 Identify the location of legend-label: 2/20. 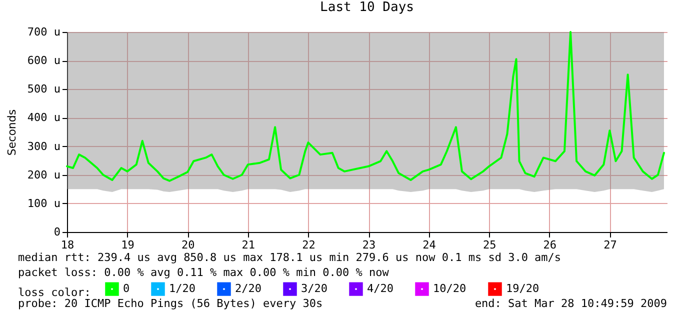
(248, 289).